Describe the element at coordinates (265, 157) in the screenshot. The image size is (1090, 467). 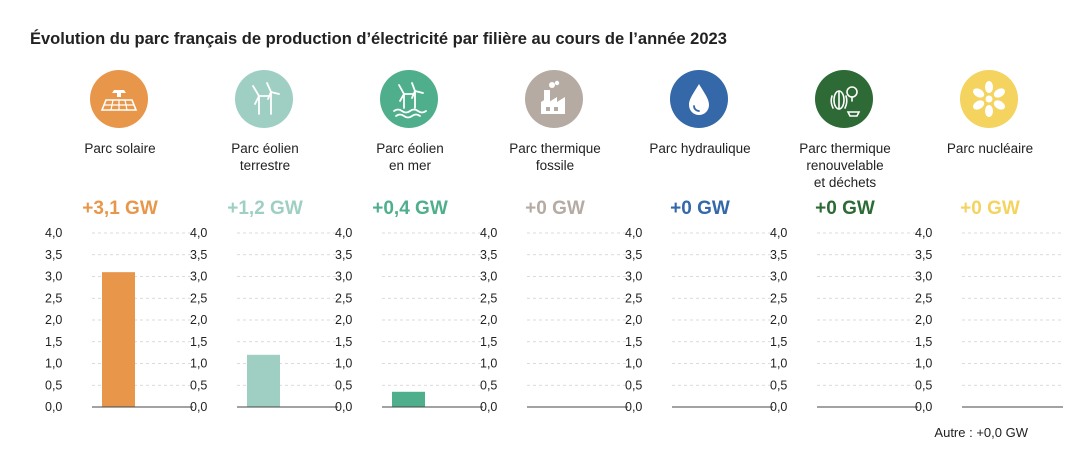
I see `panel-label: Parc éolien terrestre` at that location.